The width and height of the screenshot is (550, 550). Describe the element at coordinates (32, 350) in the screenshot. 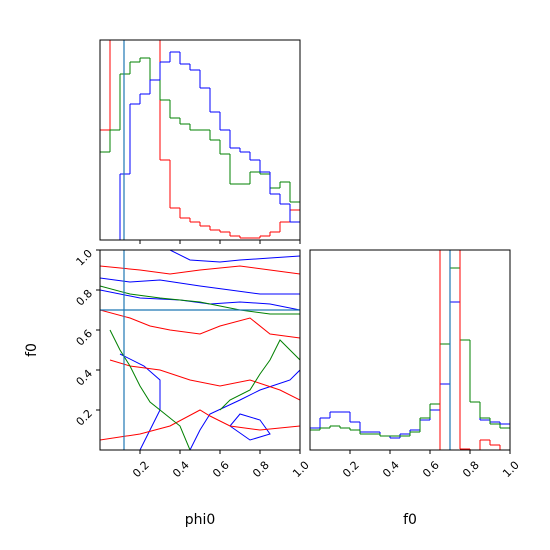

I see `y-axis-label: f0` at that location.